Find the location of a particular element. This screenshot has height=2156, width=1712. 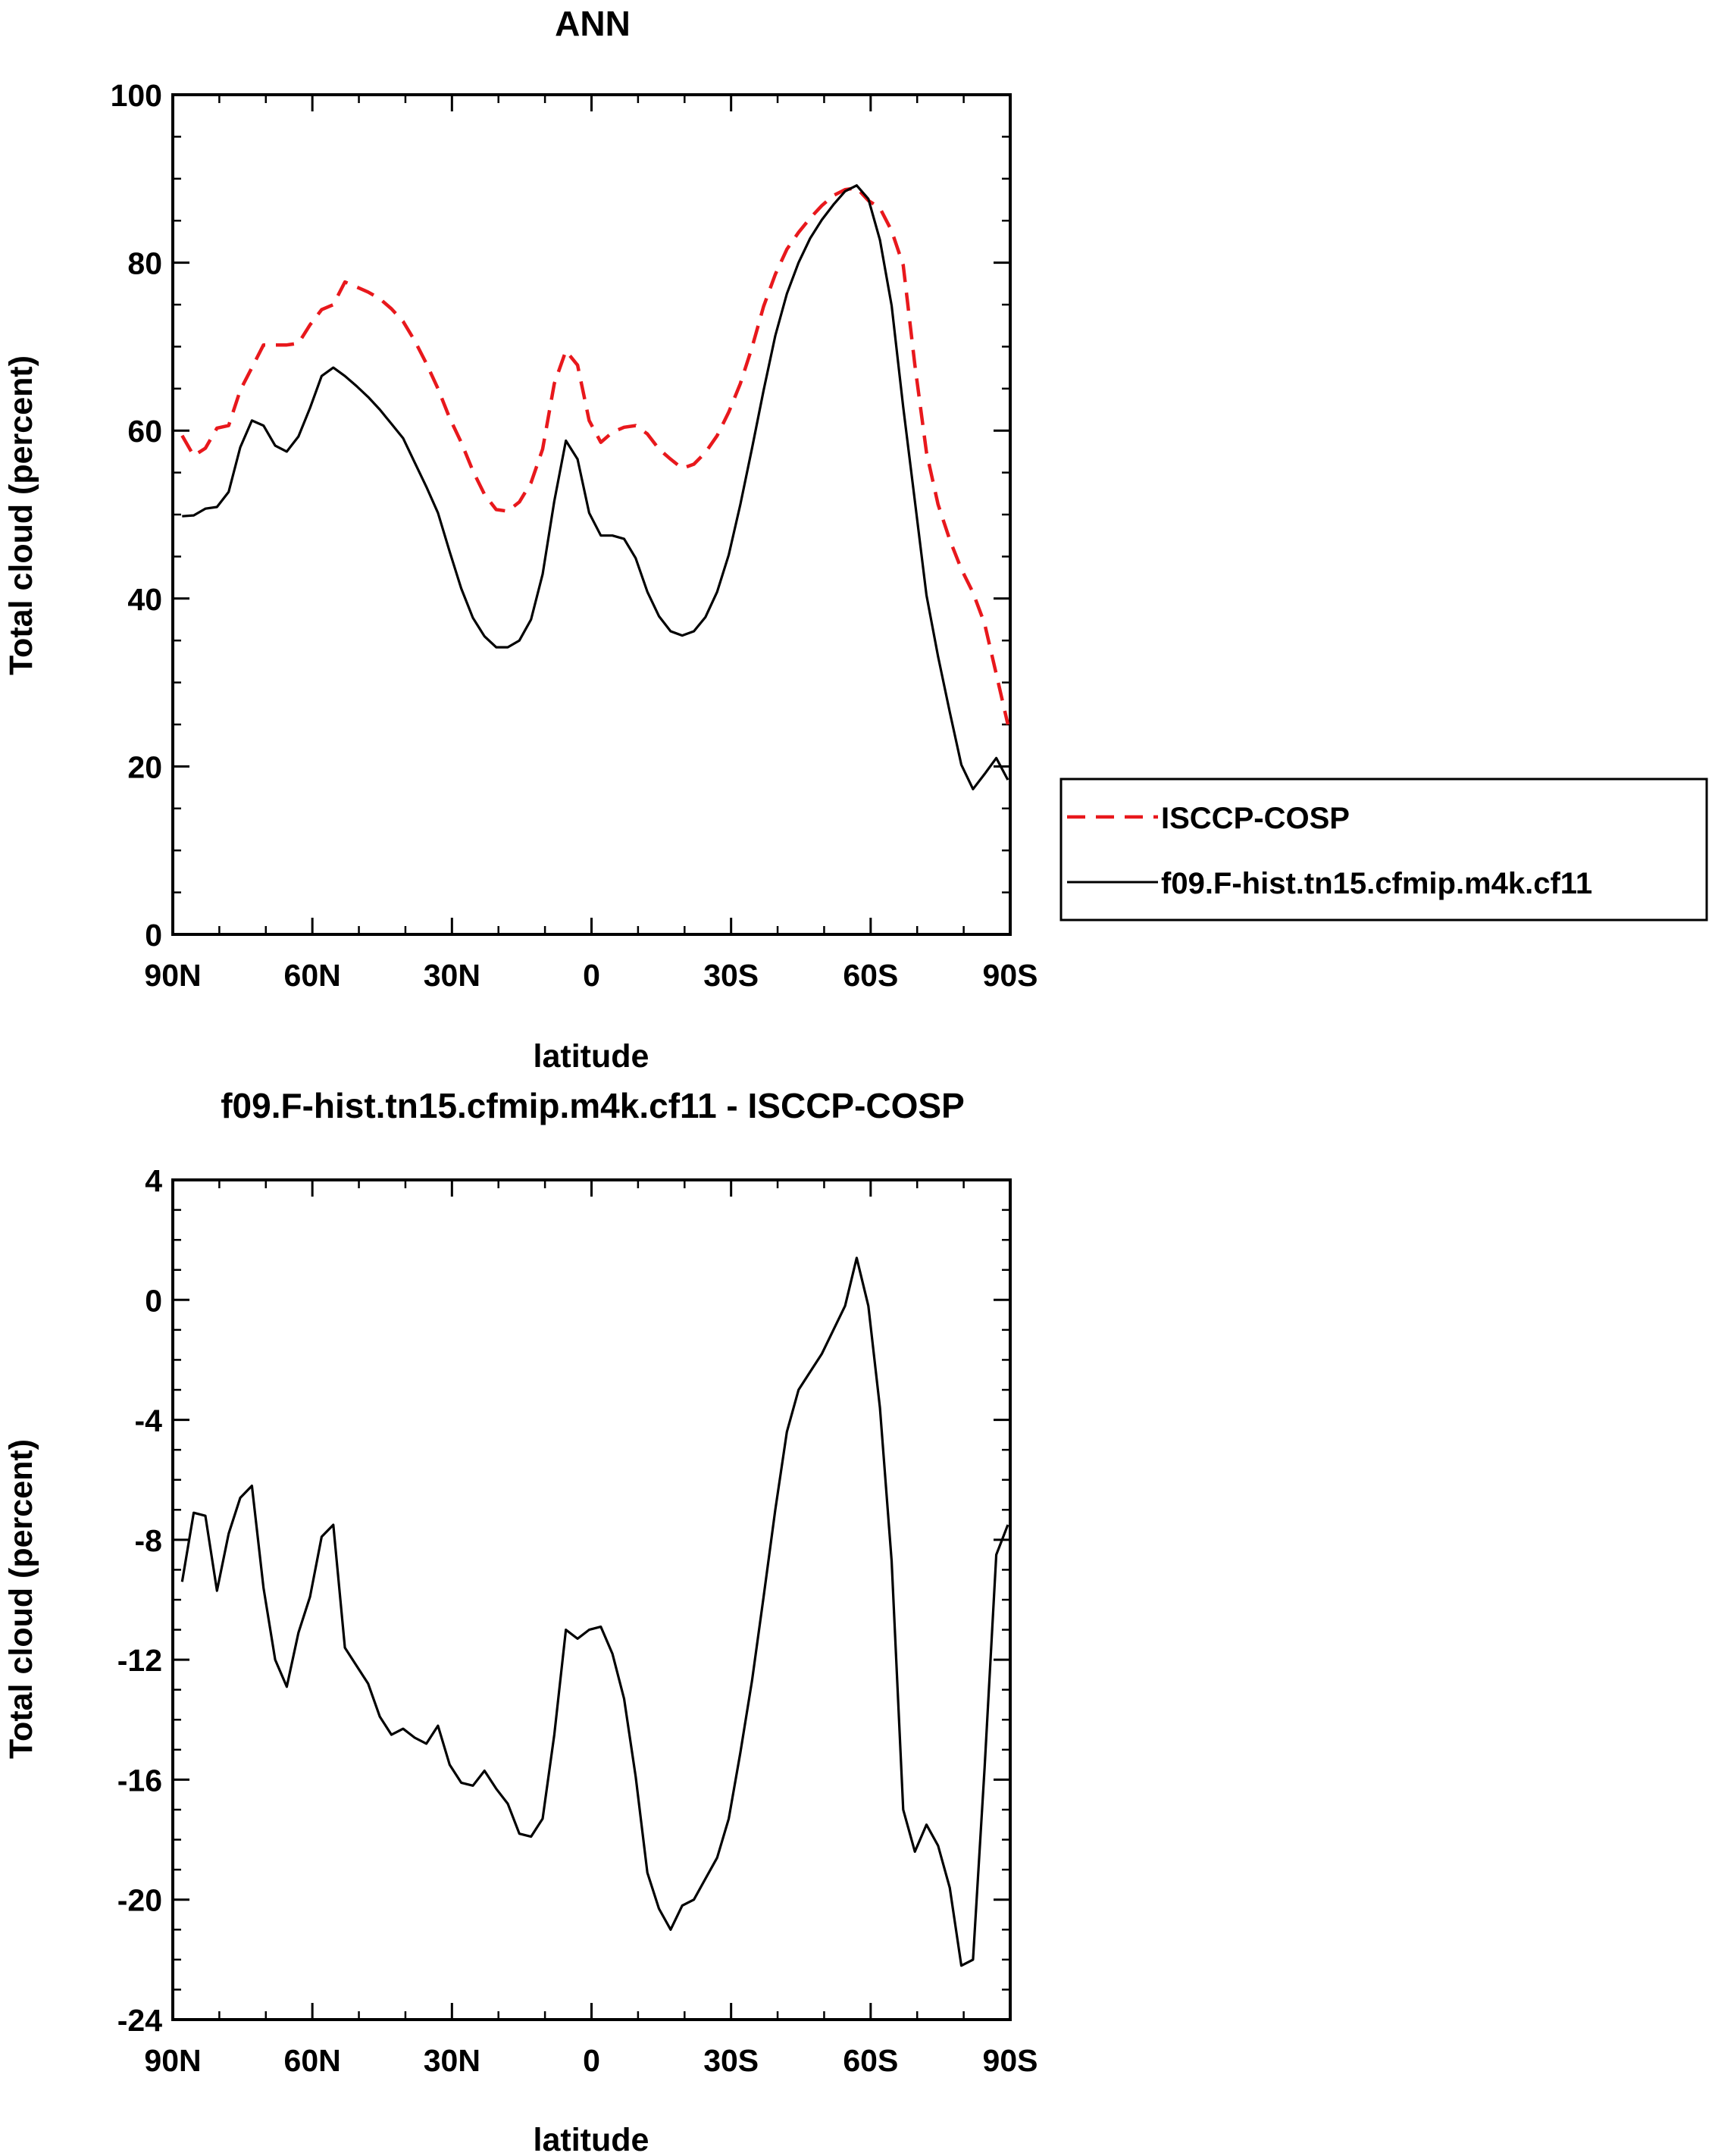

bottom-ytick-label: -4 is located at coordinates (149, 1421).